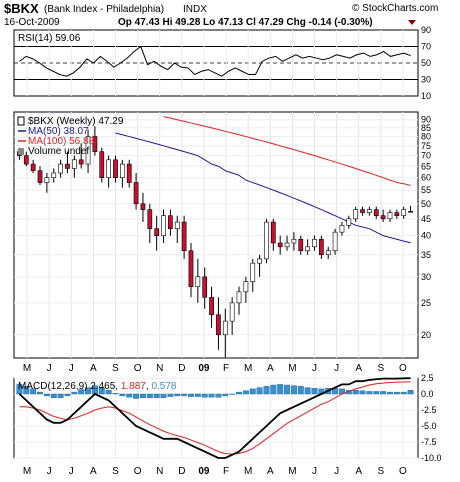  I want to click on price-tick-label: 55, so click(426, 190).